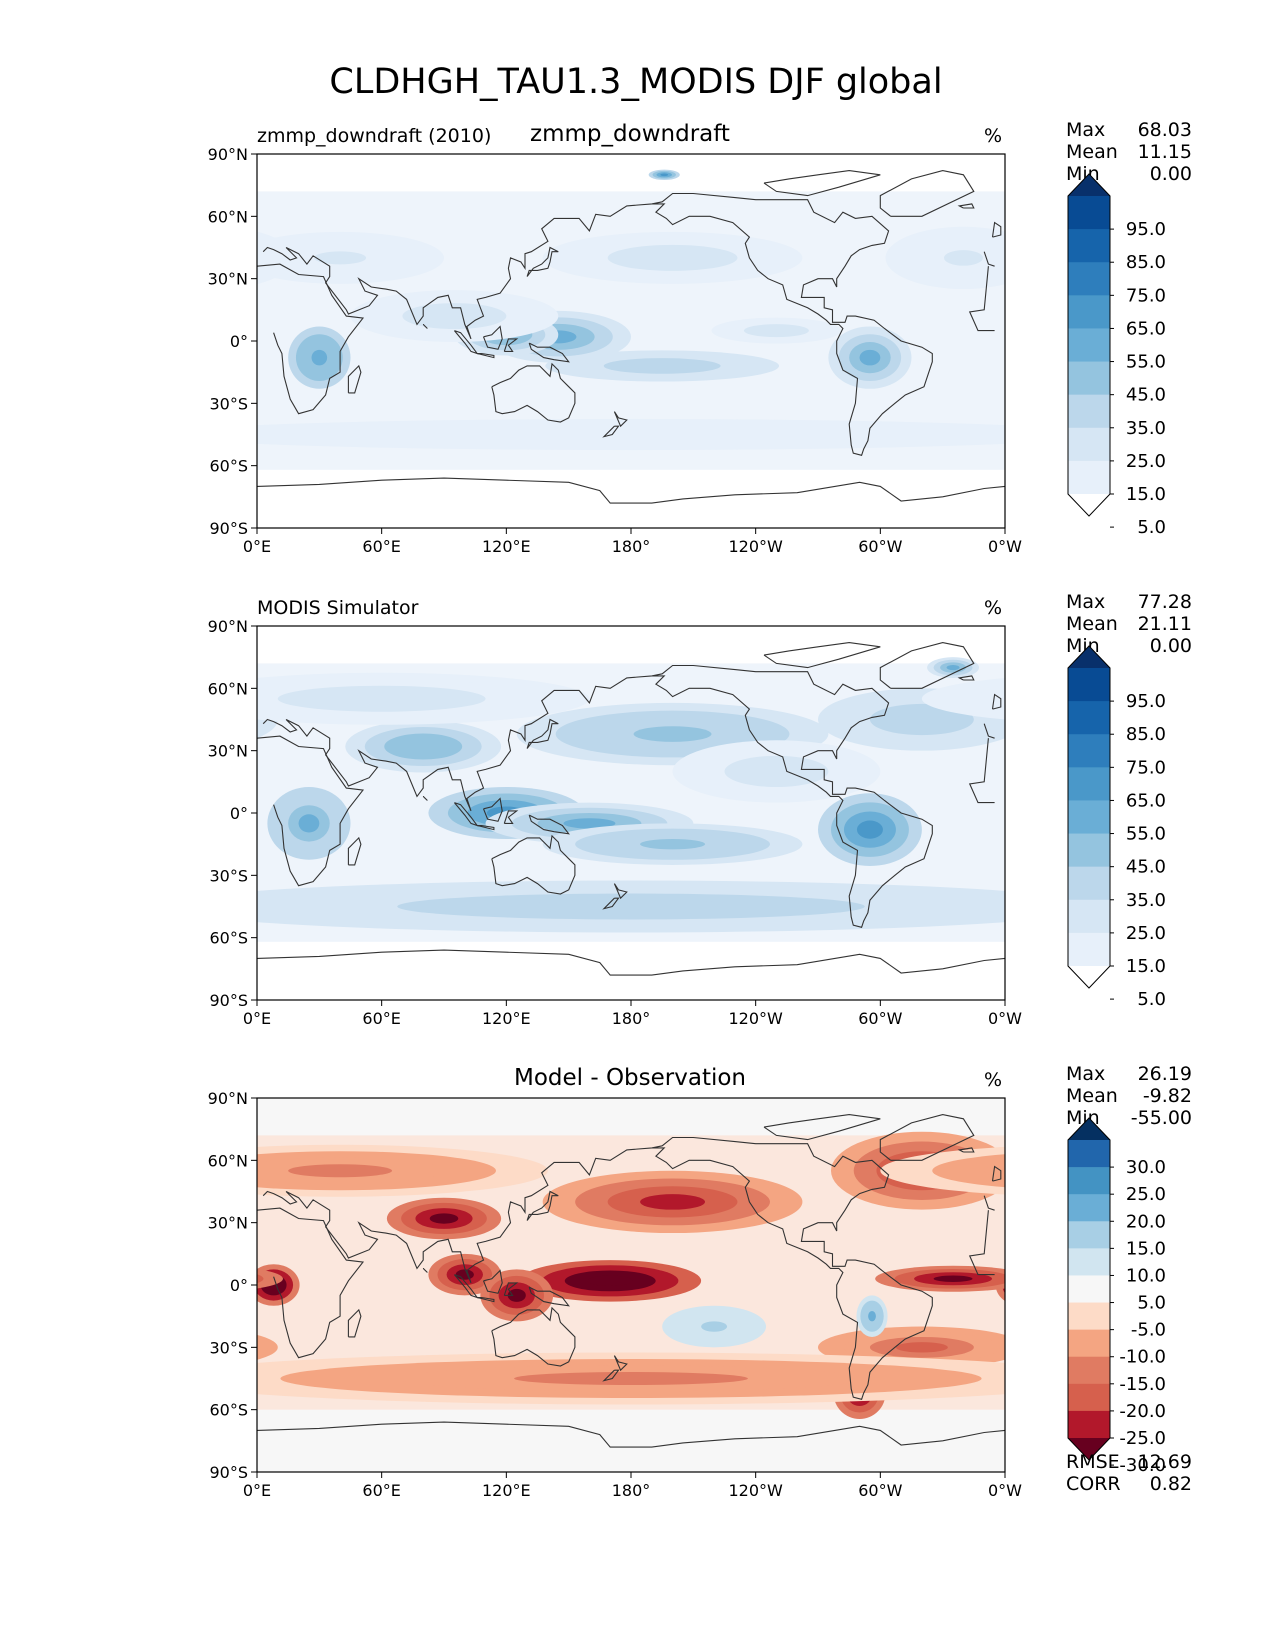  What do you see at coordinates (228, 1472) in the screenshot?
I see `lat-tick-label: 90°S` at bounding box center [228, 1472].